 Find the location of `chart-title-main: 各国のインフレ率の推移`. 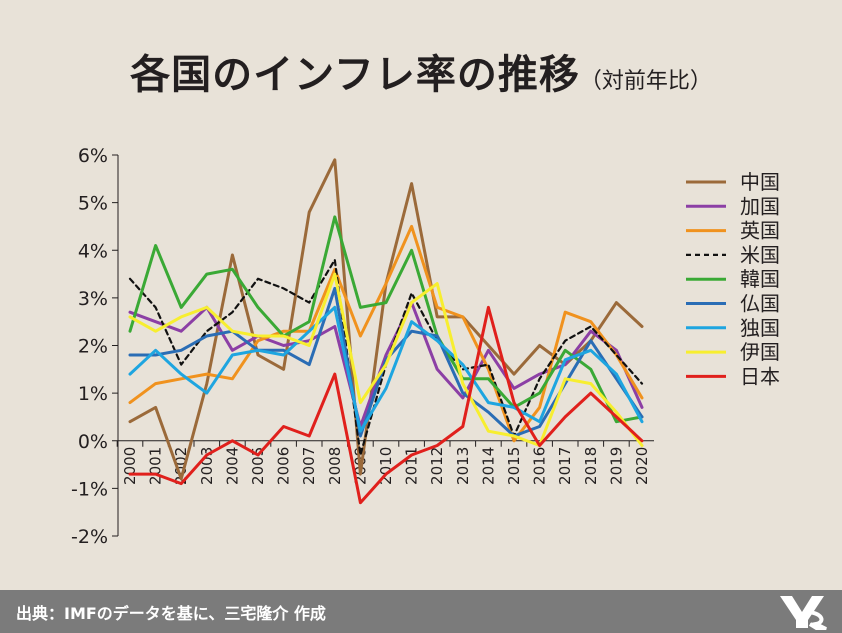

chart-title-main: 各国のインフレ率の推移 is located at coordinates (355, 75).